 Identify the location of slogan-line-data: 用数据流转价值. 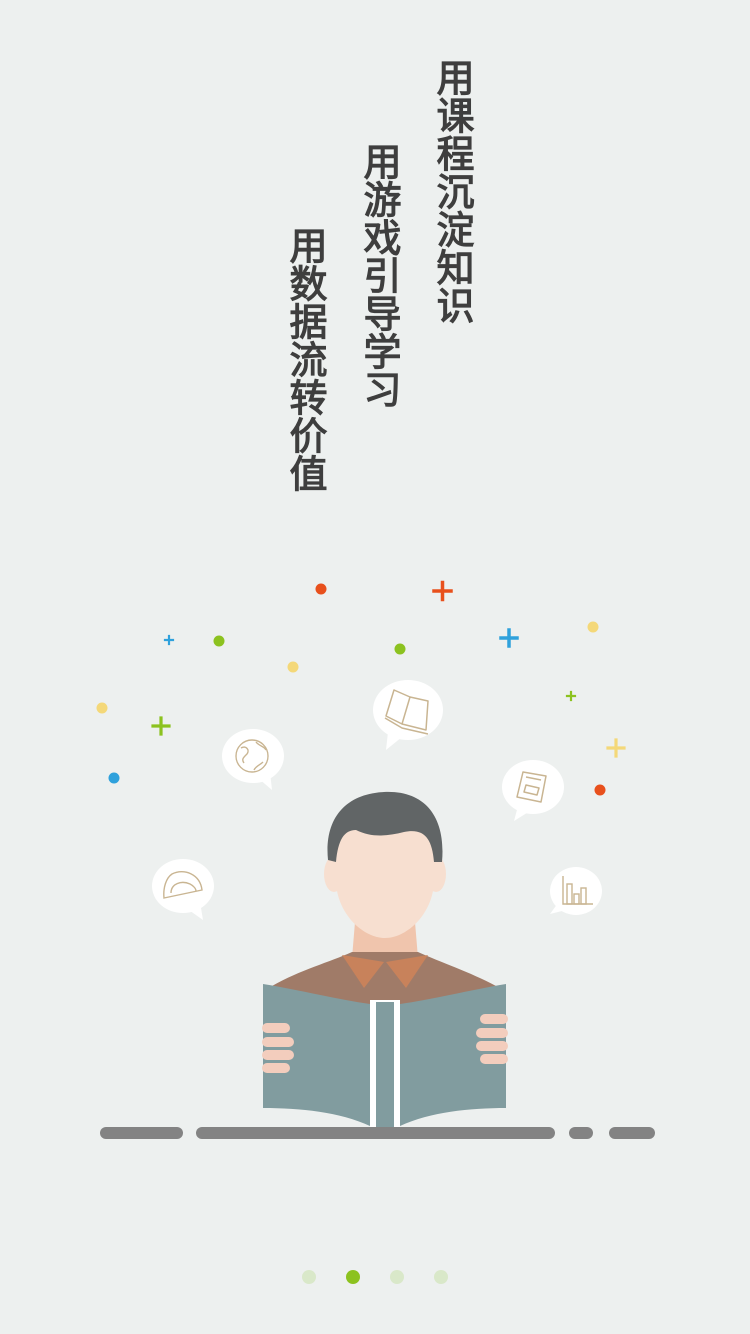
(305, 359).